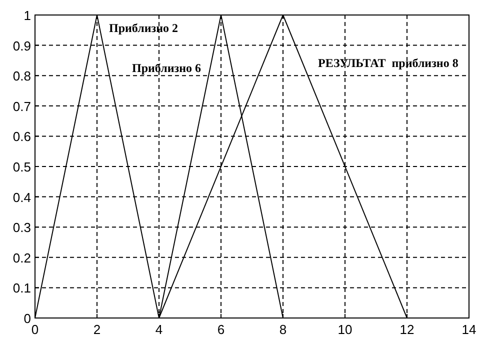 This screenshot has height=352, width=491. What do you see at coordinates (159, 329) in the screenshot?
I see `x-tick-label: 4` at bounding box center [159, 329].